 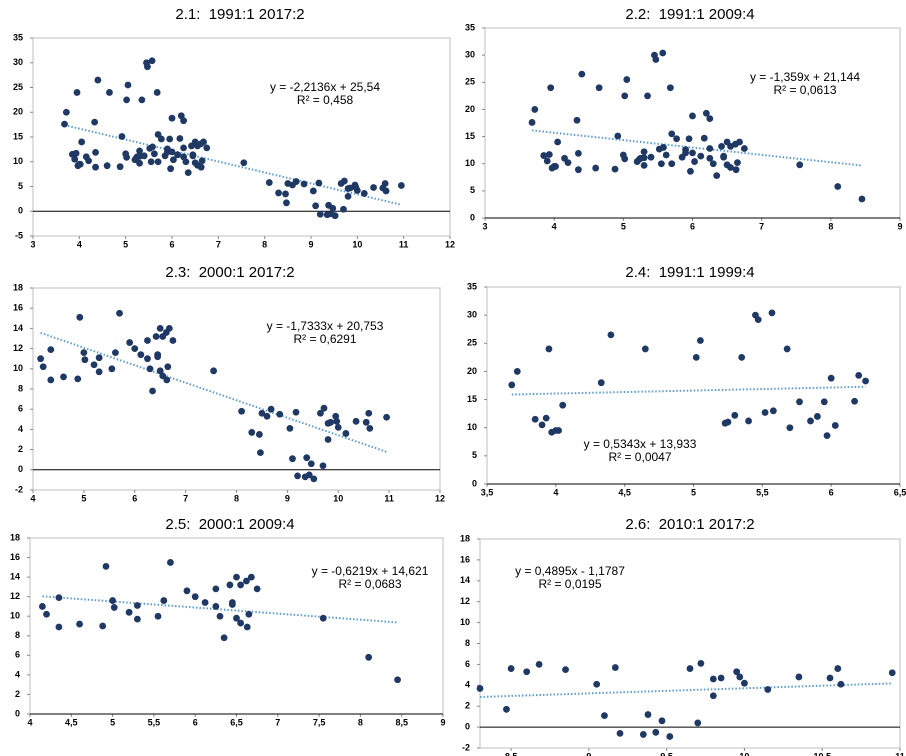 What do you see at coordinates (239, 14) in the screenshot?
I see `chart-title: 2.1: 1991:1 2017:2` at bounding box center [239, 14].